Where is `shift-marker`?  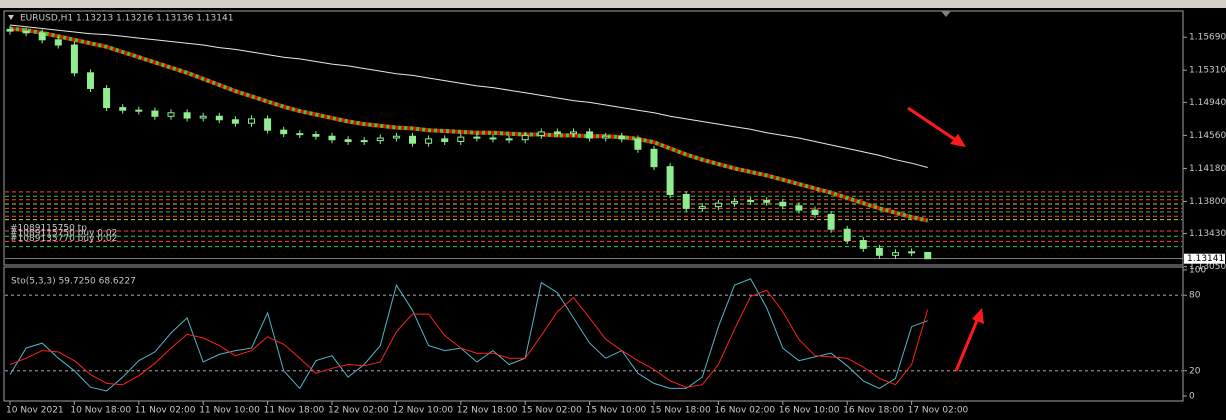
shift-marker is located at coordinates (946, 14).